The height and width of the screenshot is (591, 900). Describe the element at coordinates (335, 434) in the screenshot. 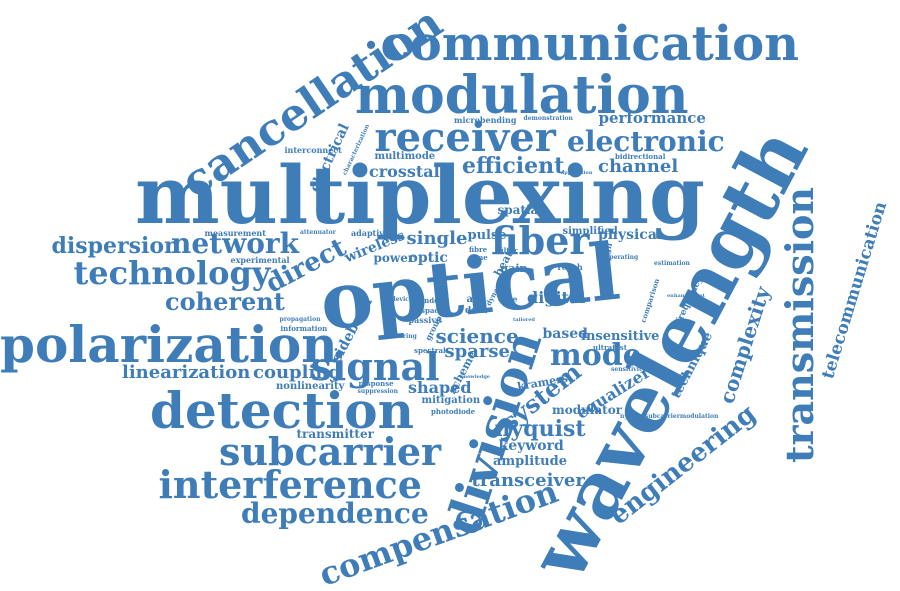

I see `word-transmitter: transmitter` at that location.